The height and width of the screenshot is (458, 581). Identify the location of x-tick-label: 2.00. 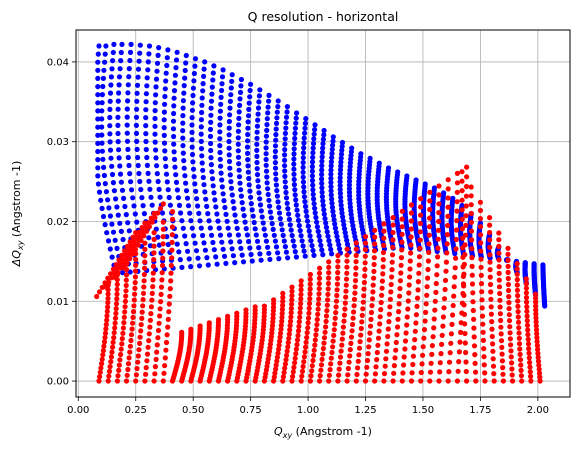
(538, 410).